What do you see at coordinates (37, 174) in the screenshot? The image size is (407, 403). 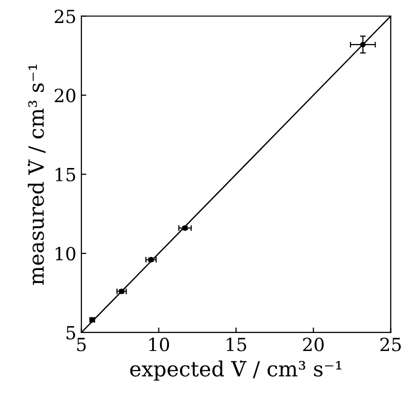 I see `y-axis-title: measured V̇ / cm³ s⁻¹` at bounding box center [37, 174].